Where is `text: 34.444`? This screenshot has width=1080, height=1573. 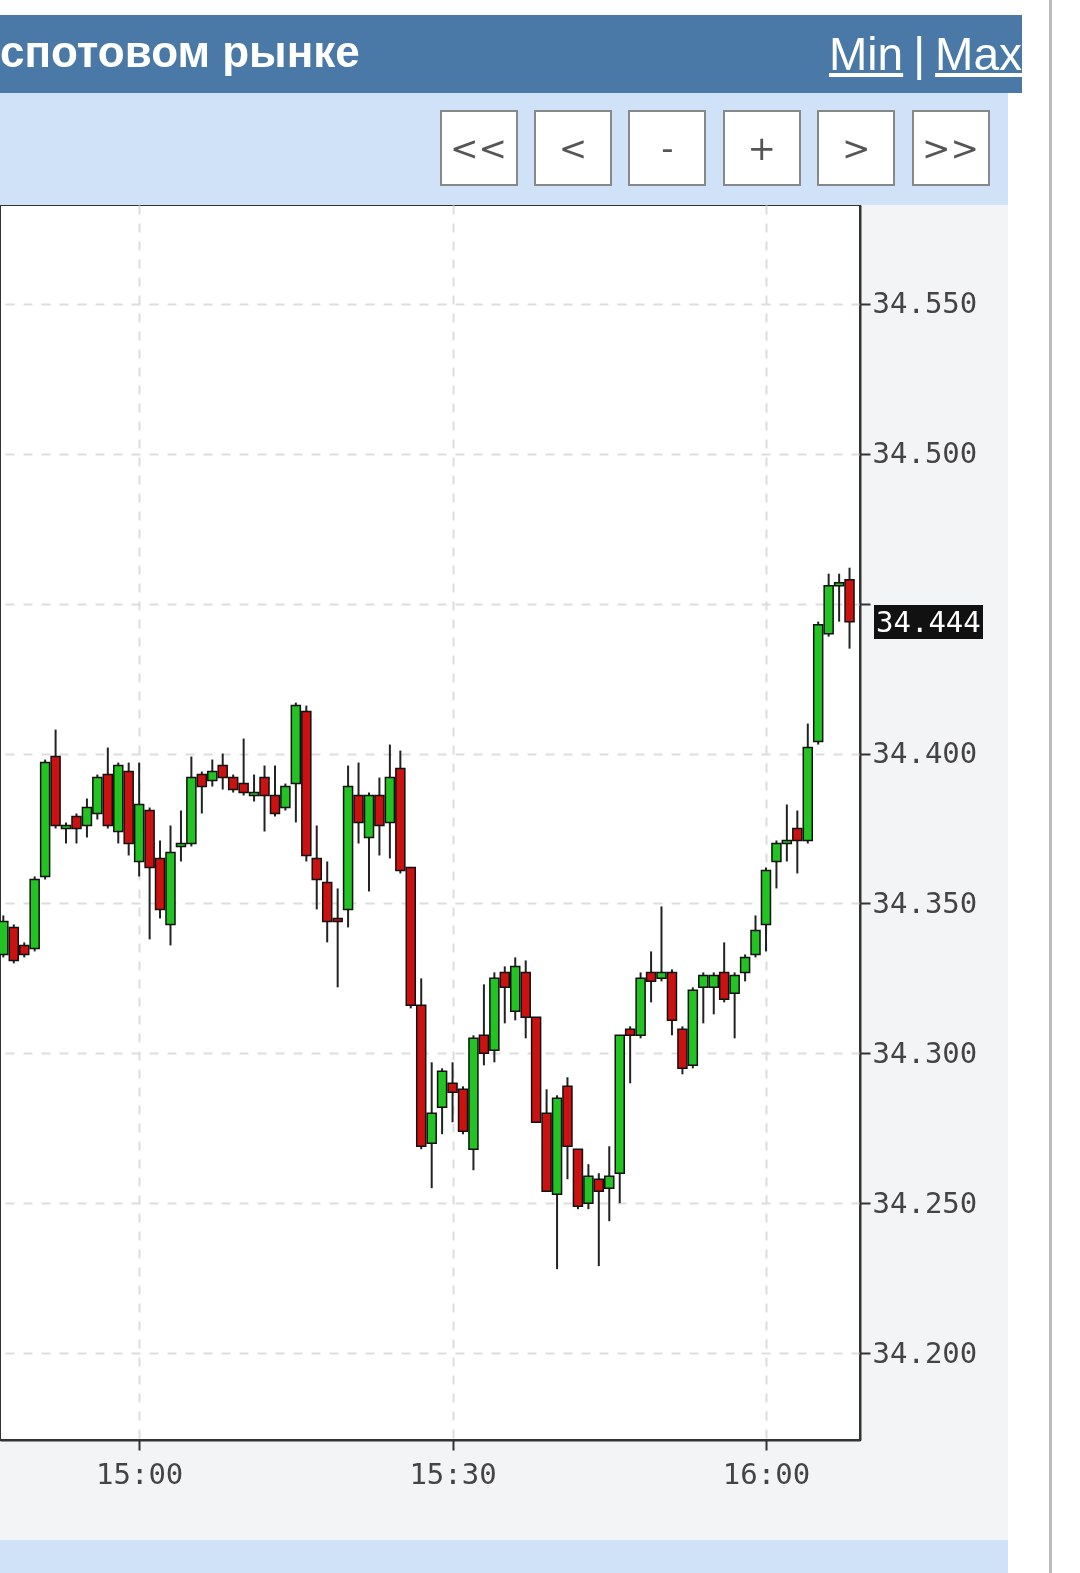
text: 34.444 is located at coordinates (928, 621).